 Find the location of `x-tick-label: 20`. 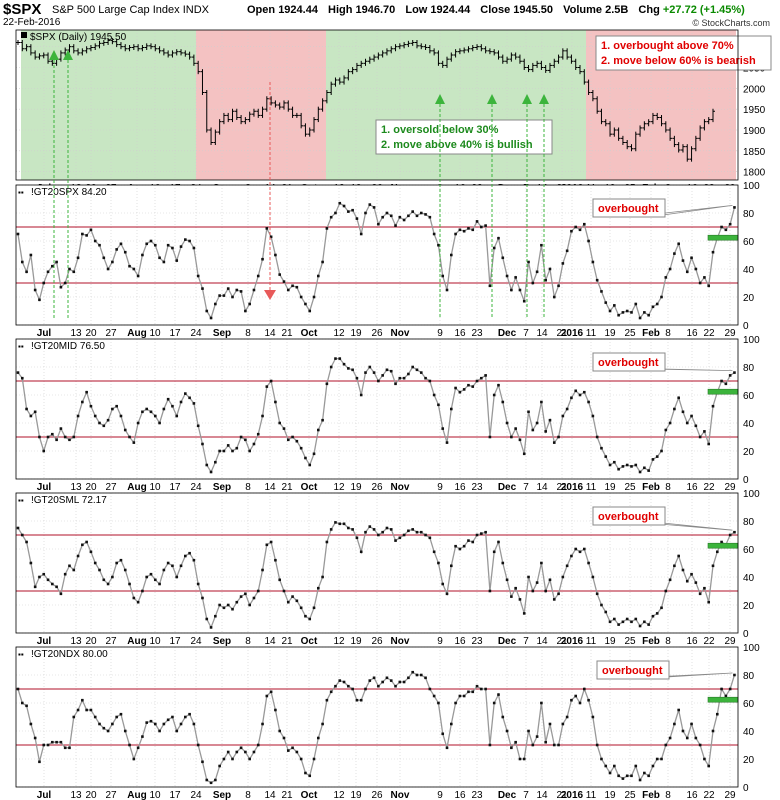

x-tick-label: 20 is located at coordinates (91, 487).